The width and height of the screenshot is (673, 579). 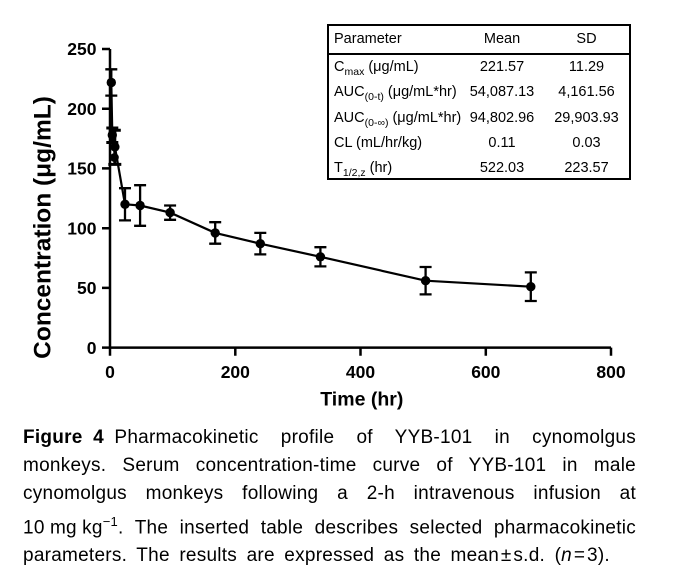 What do you see at coordinates (610, 372) in the screenshot?
I see `svg-text: 800` at bounding box center [610, 372].